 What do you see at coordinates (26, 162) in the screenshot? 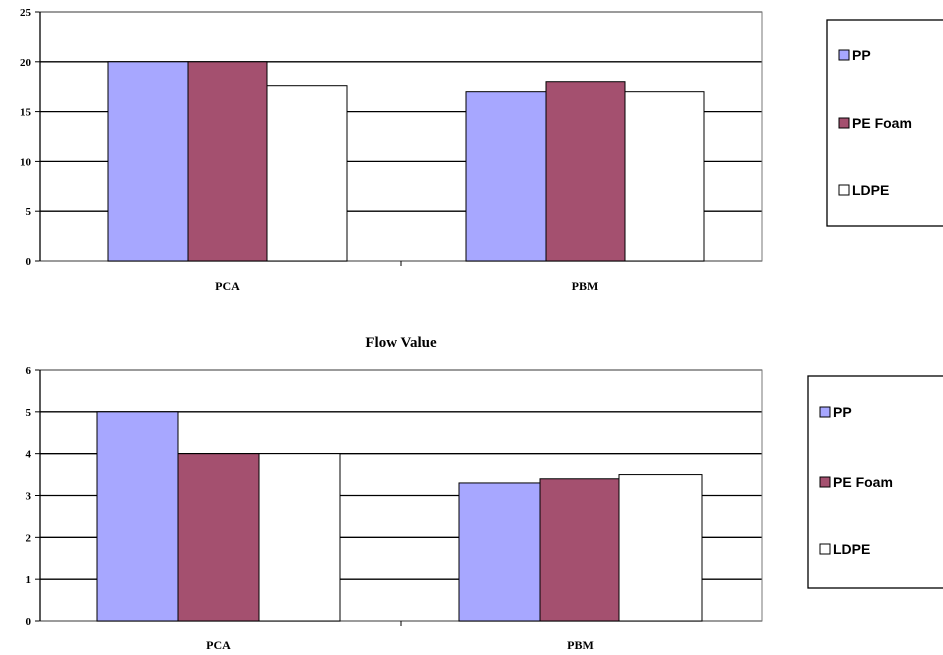
I see `y-tick-label: 10` at bounding box center [26, 162].